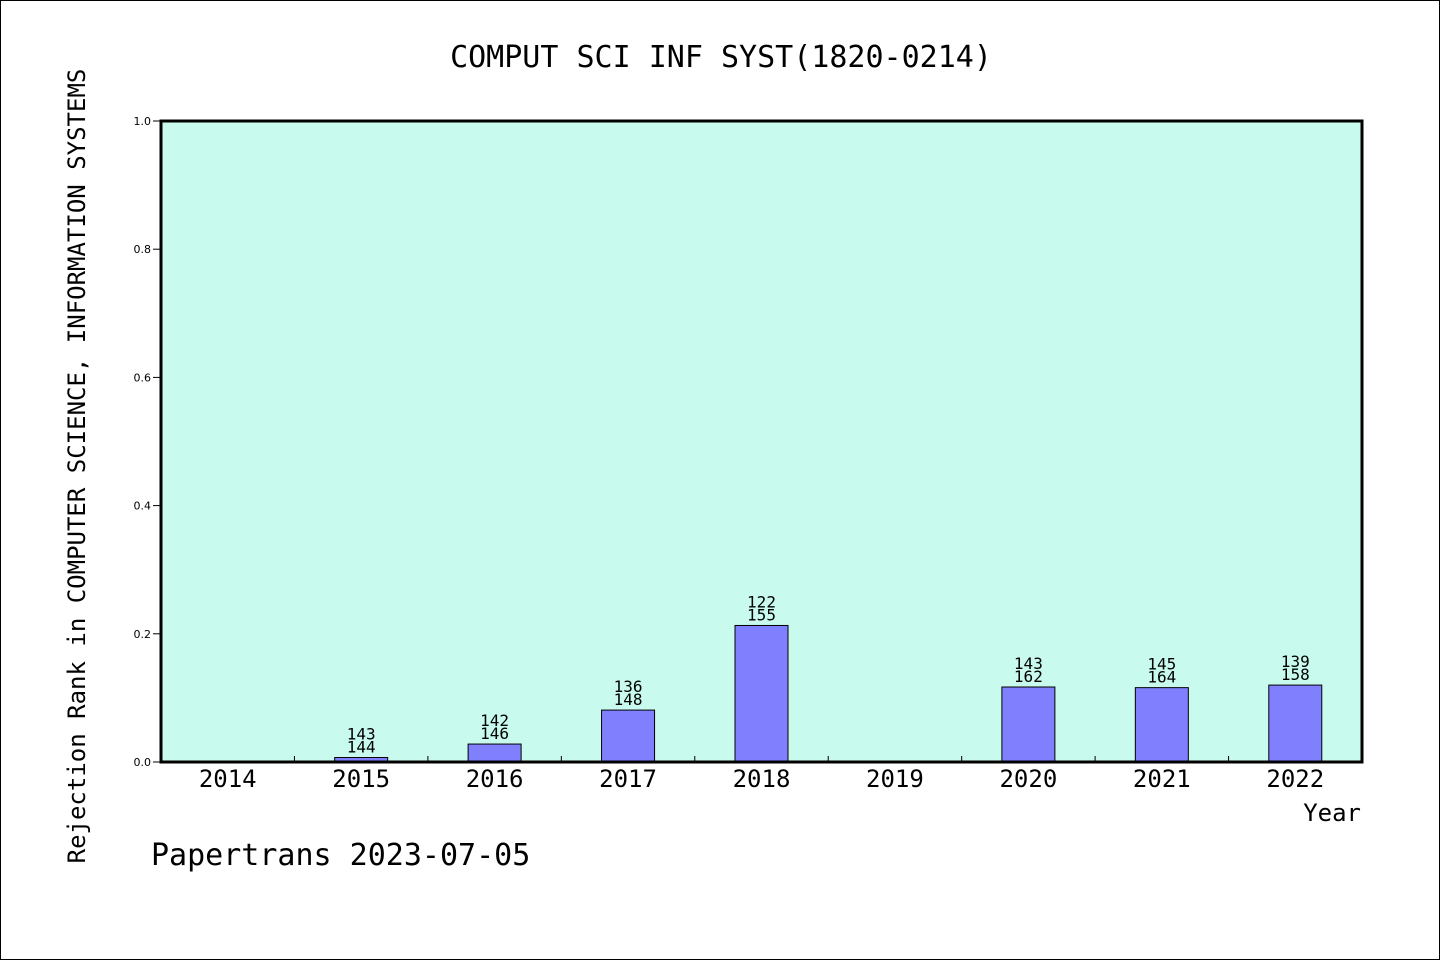 The image size is (1440, 966). What do you see at coordinates (1332, 813) in the screenshot?
I see `x-axis-label: Year` at bounding box center [1332, 813].